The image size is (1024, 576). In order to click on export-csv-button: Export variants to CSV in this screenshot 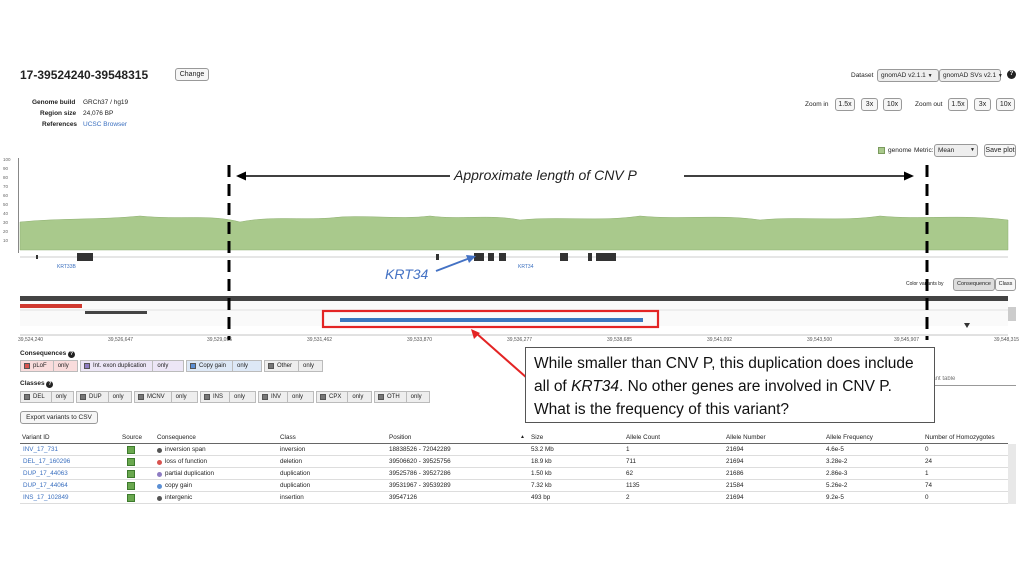, I will do `click(59, 417)`.